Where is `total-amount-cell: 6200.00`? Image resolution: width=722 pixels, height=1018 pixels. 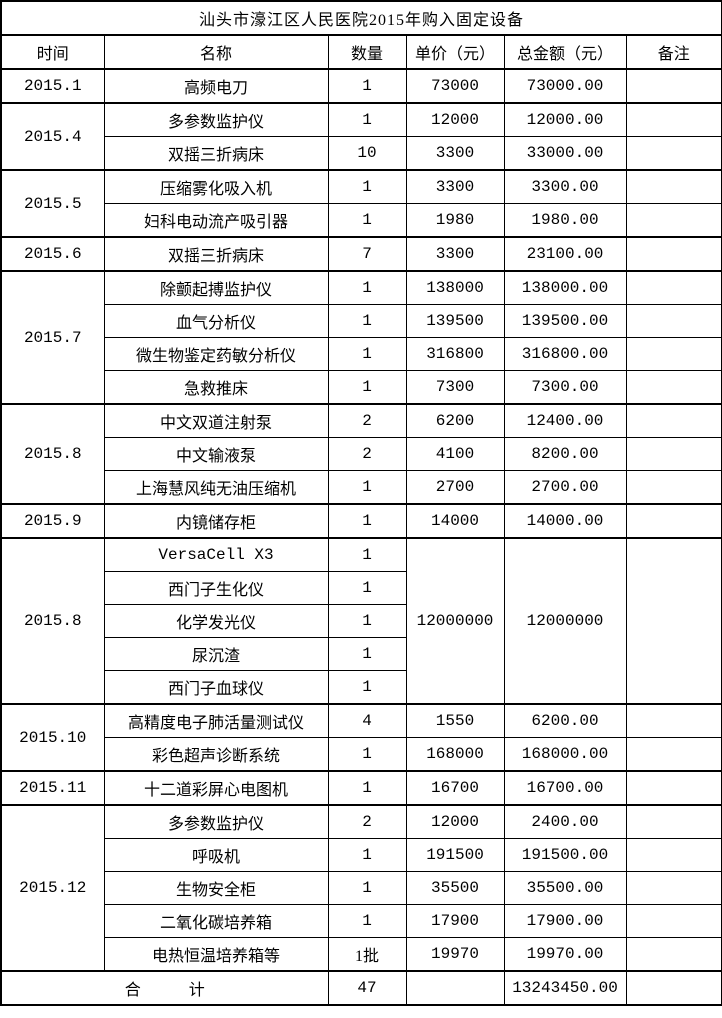 total-amount-cell: 6200.00 is located at coordinates (565, 720).